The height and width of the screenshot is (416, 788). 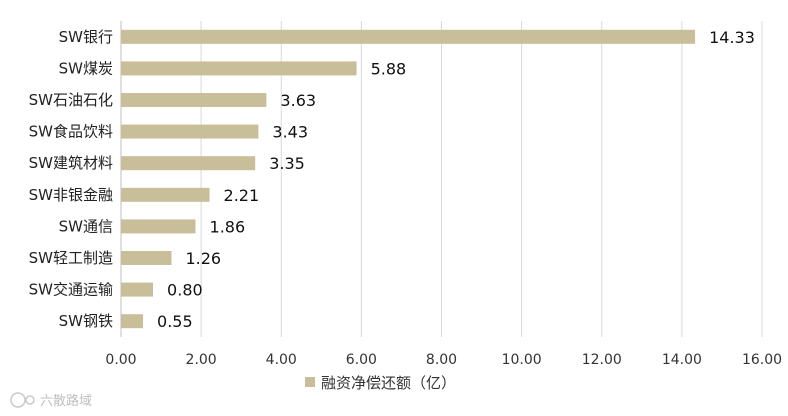 I want to click on x-tick-label: 12.00, so click(x=602, y=360).